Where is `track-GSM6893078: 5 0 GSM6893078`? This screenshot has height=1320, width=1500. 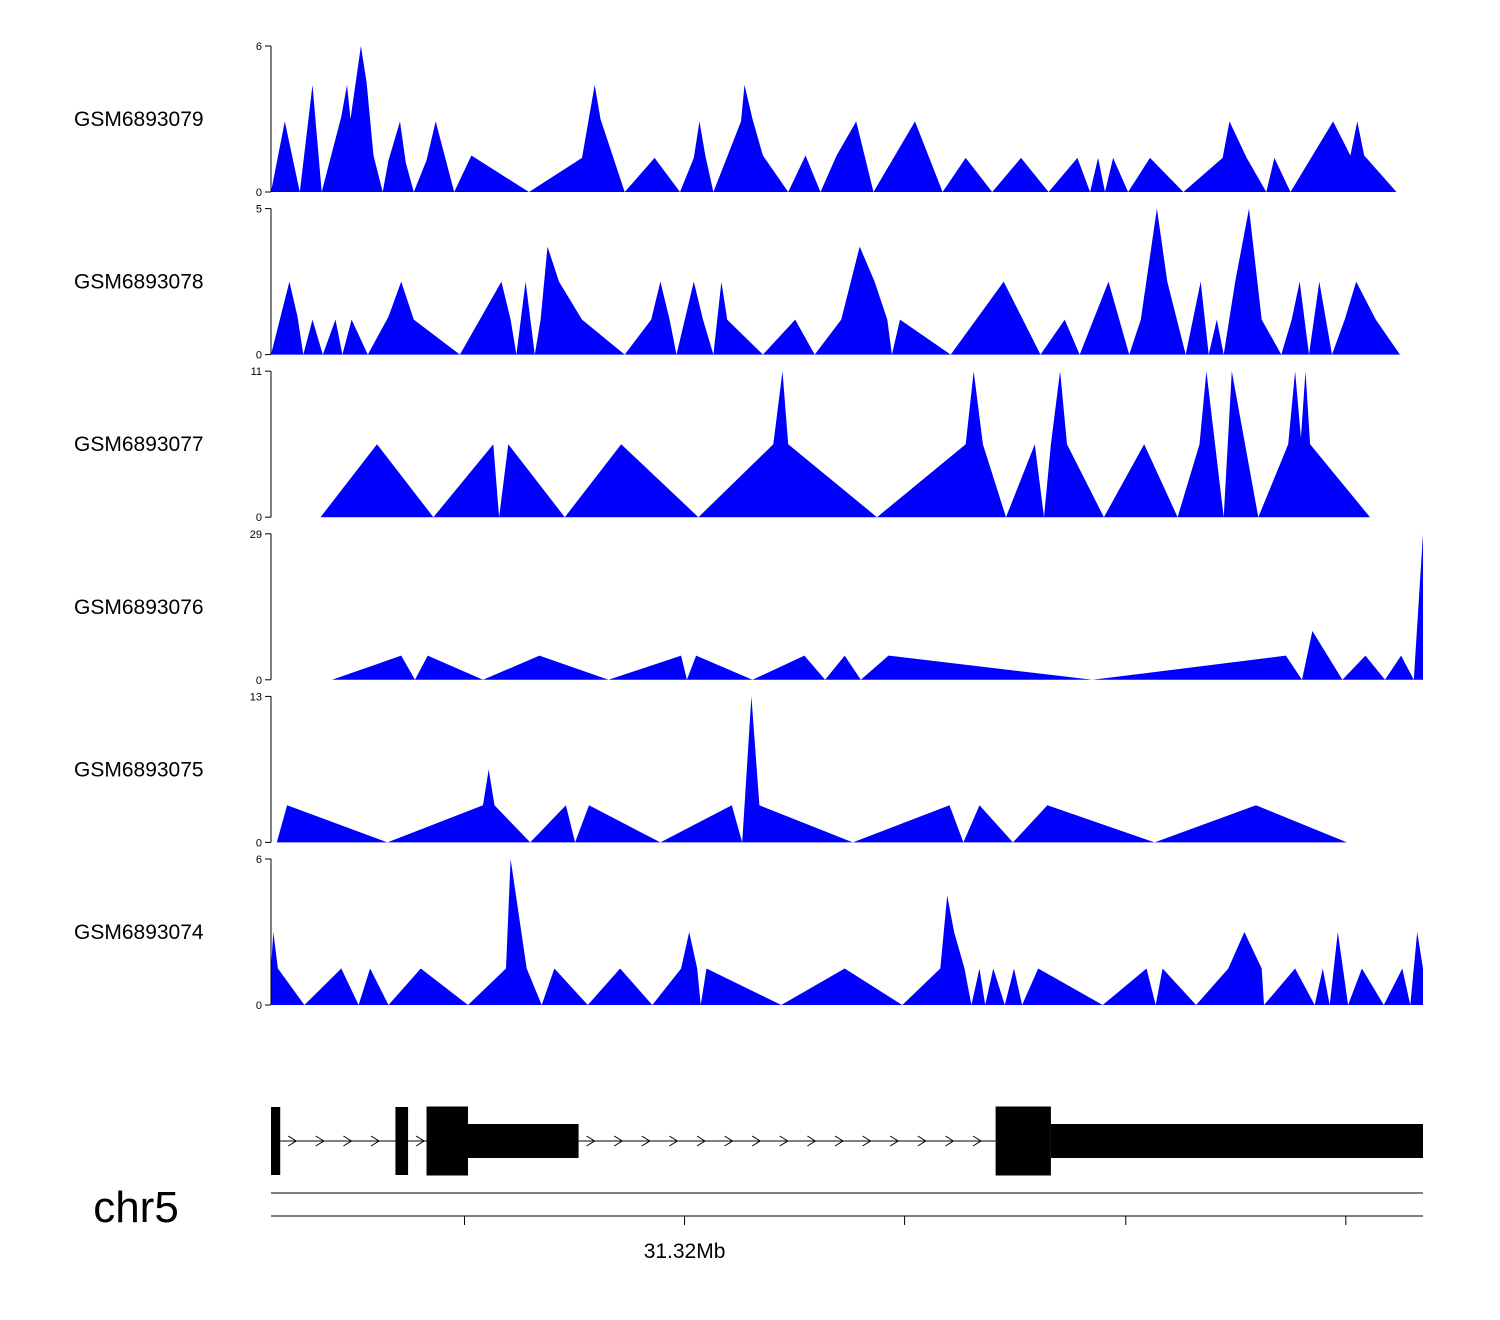 track-GSM6893078: 5 0 GSM6893078 is located at coordinates (737, 283).